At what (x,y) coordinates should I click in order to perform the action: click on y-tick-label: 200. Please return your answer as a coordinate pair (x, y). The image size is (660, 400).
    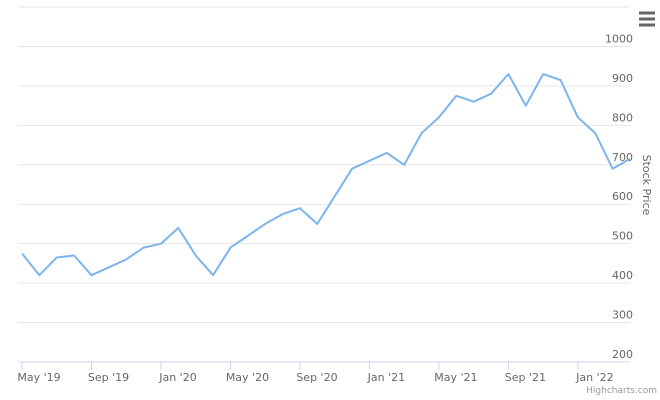
    Looking at the image, I should click on (622, 354).